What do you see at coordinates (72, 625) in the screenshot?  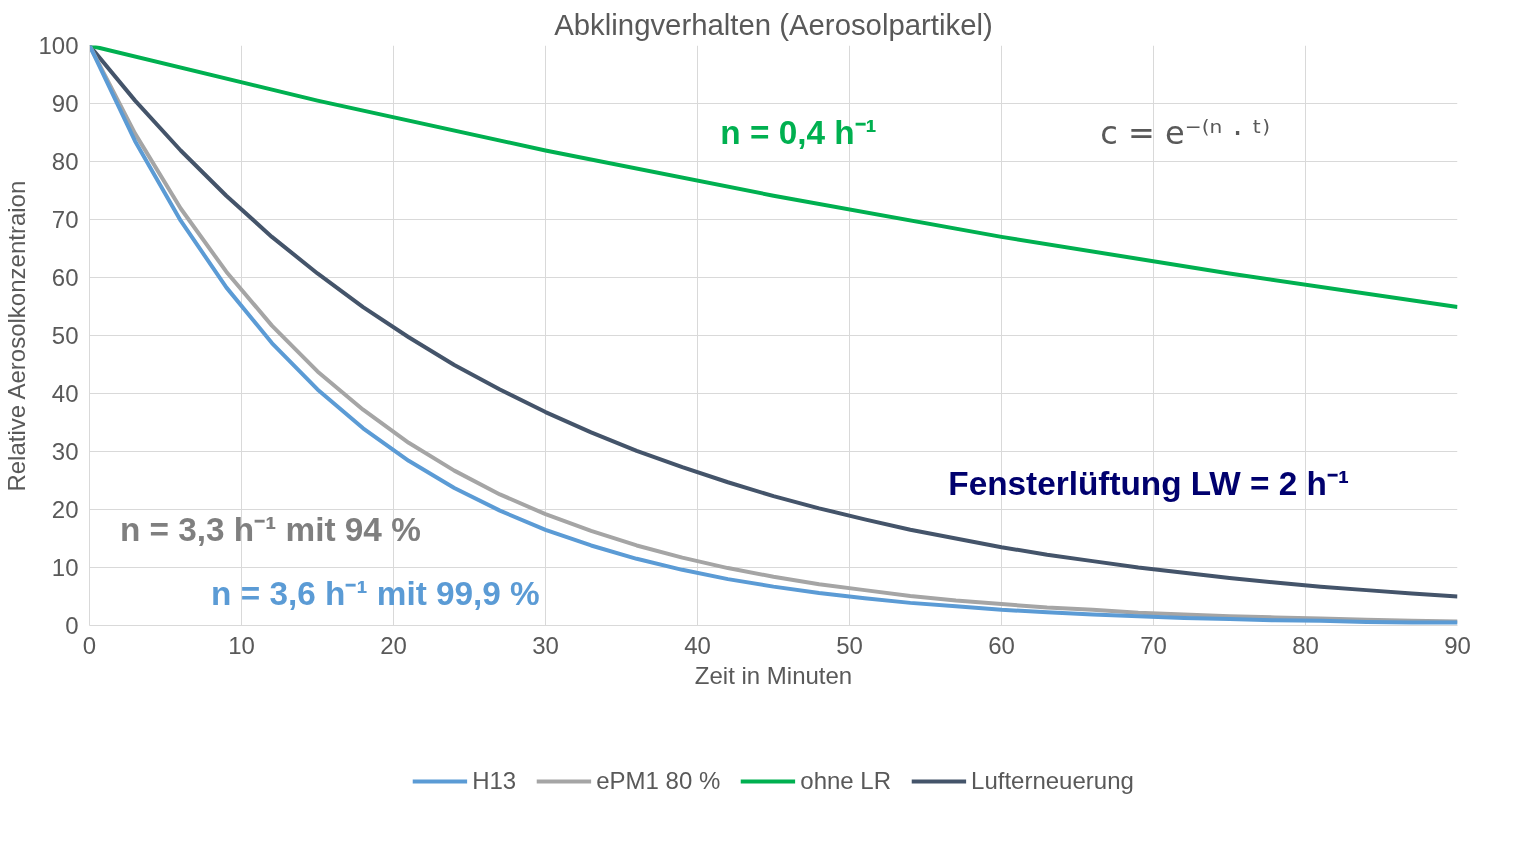 I see `y-tick-label: 0` at bounding box center [72, 625].